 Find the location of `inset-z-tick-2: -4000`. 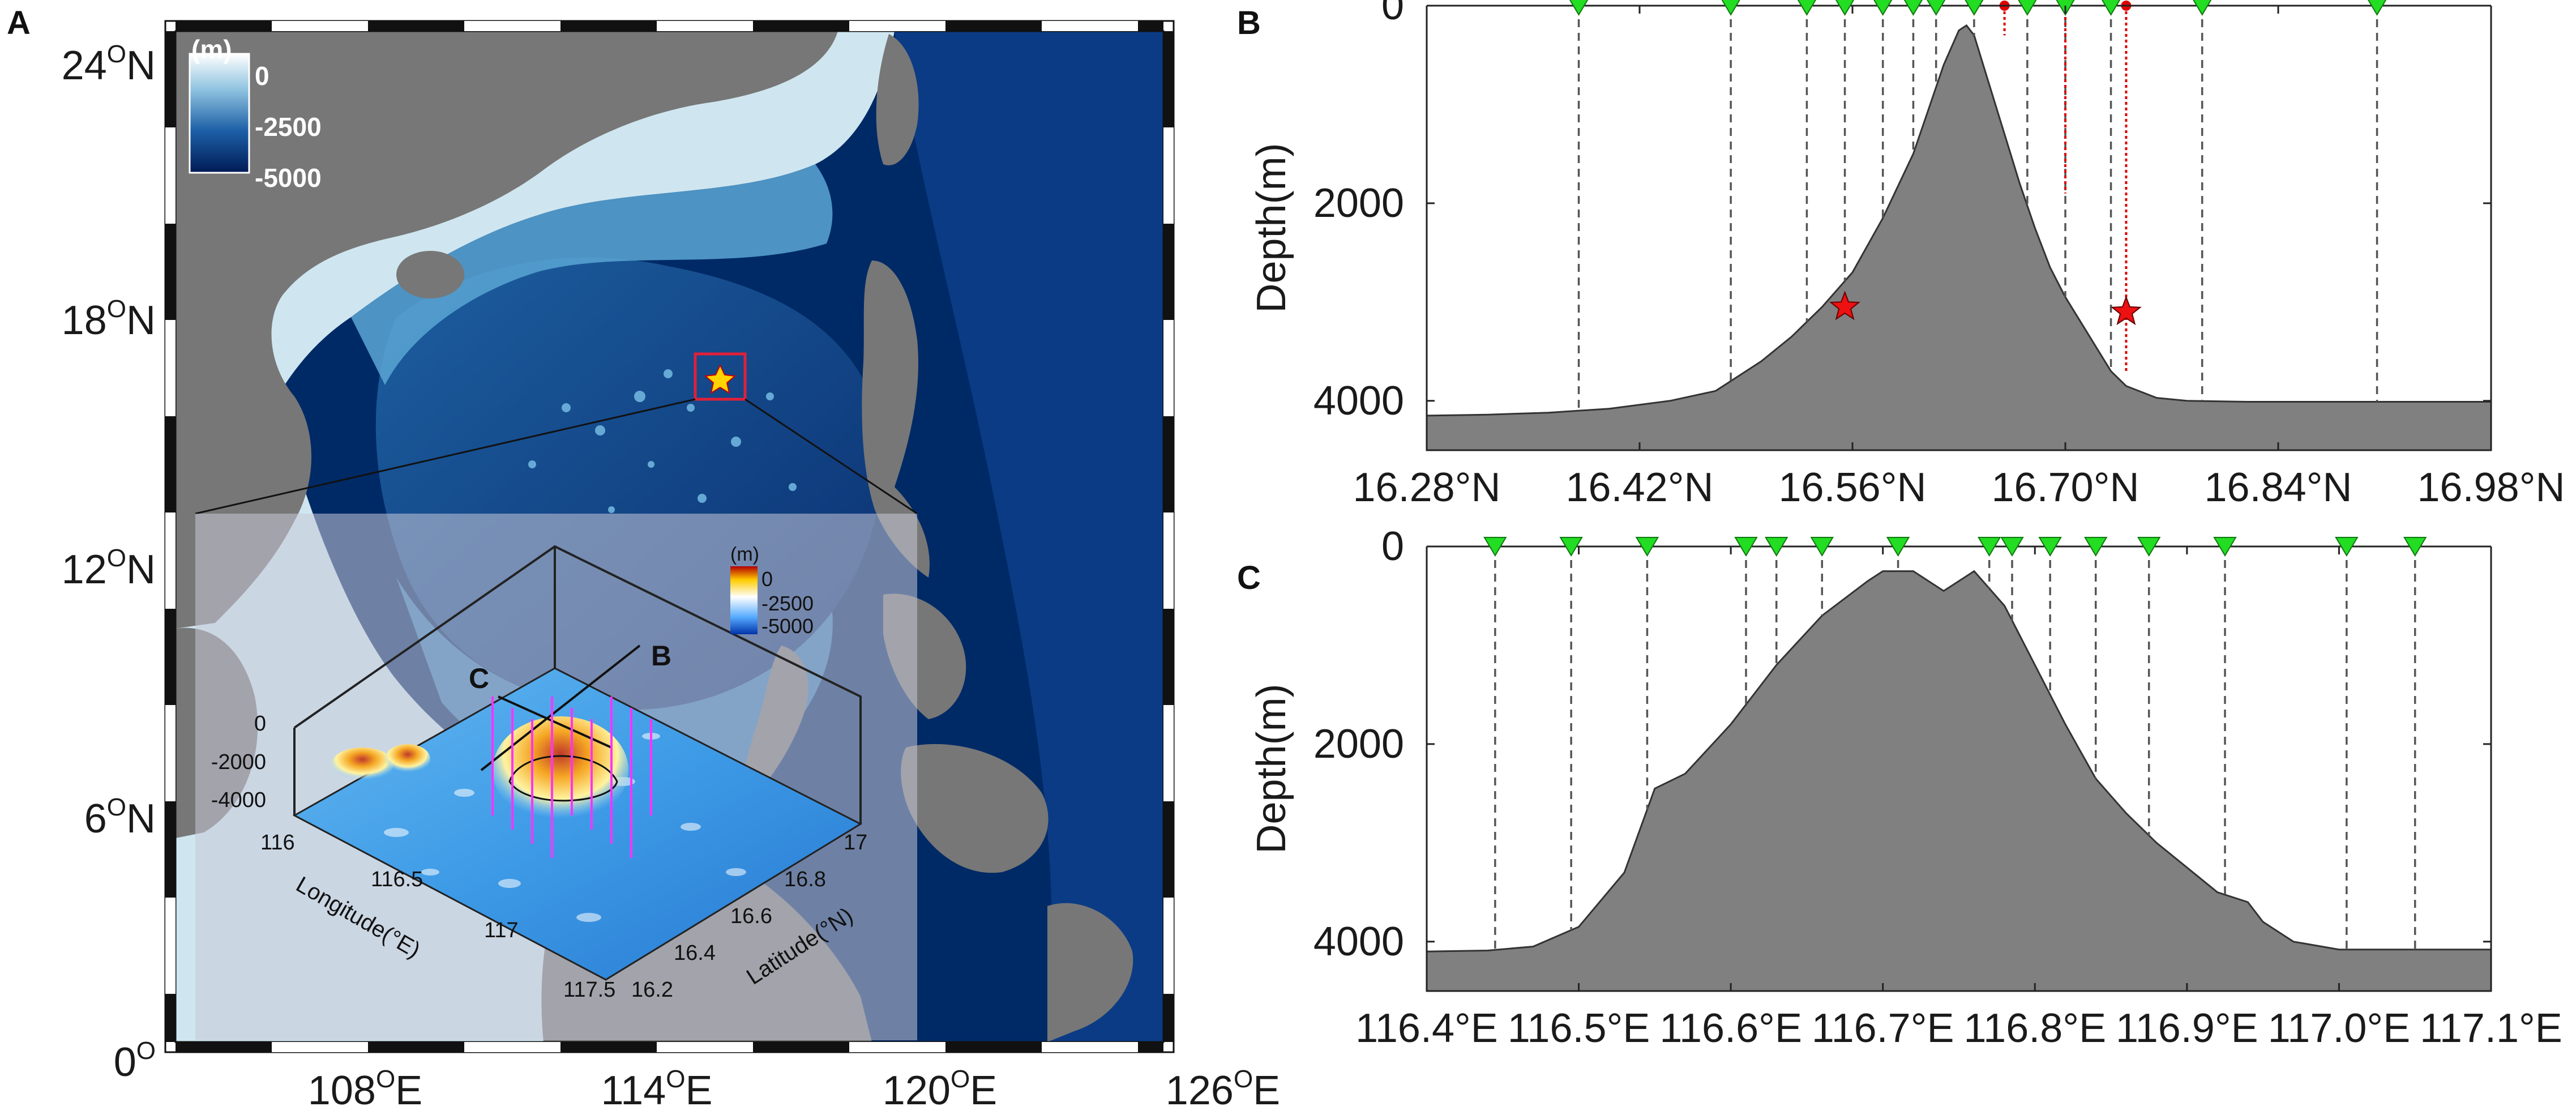

inset-z-tick-2: -4000 is located at coordinates (238, 800).